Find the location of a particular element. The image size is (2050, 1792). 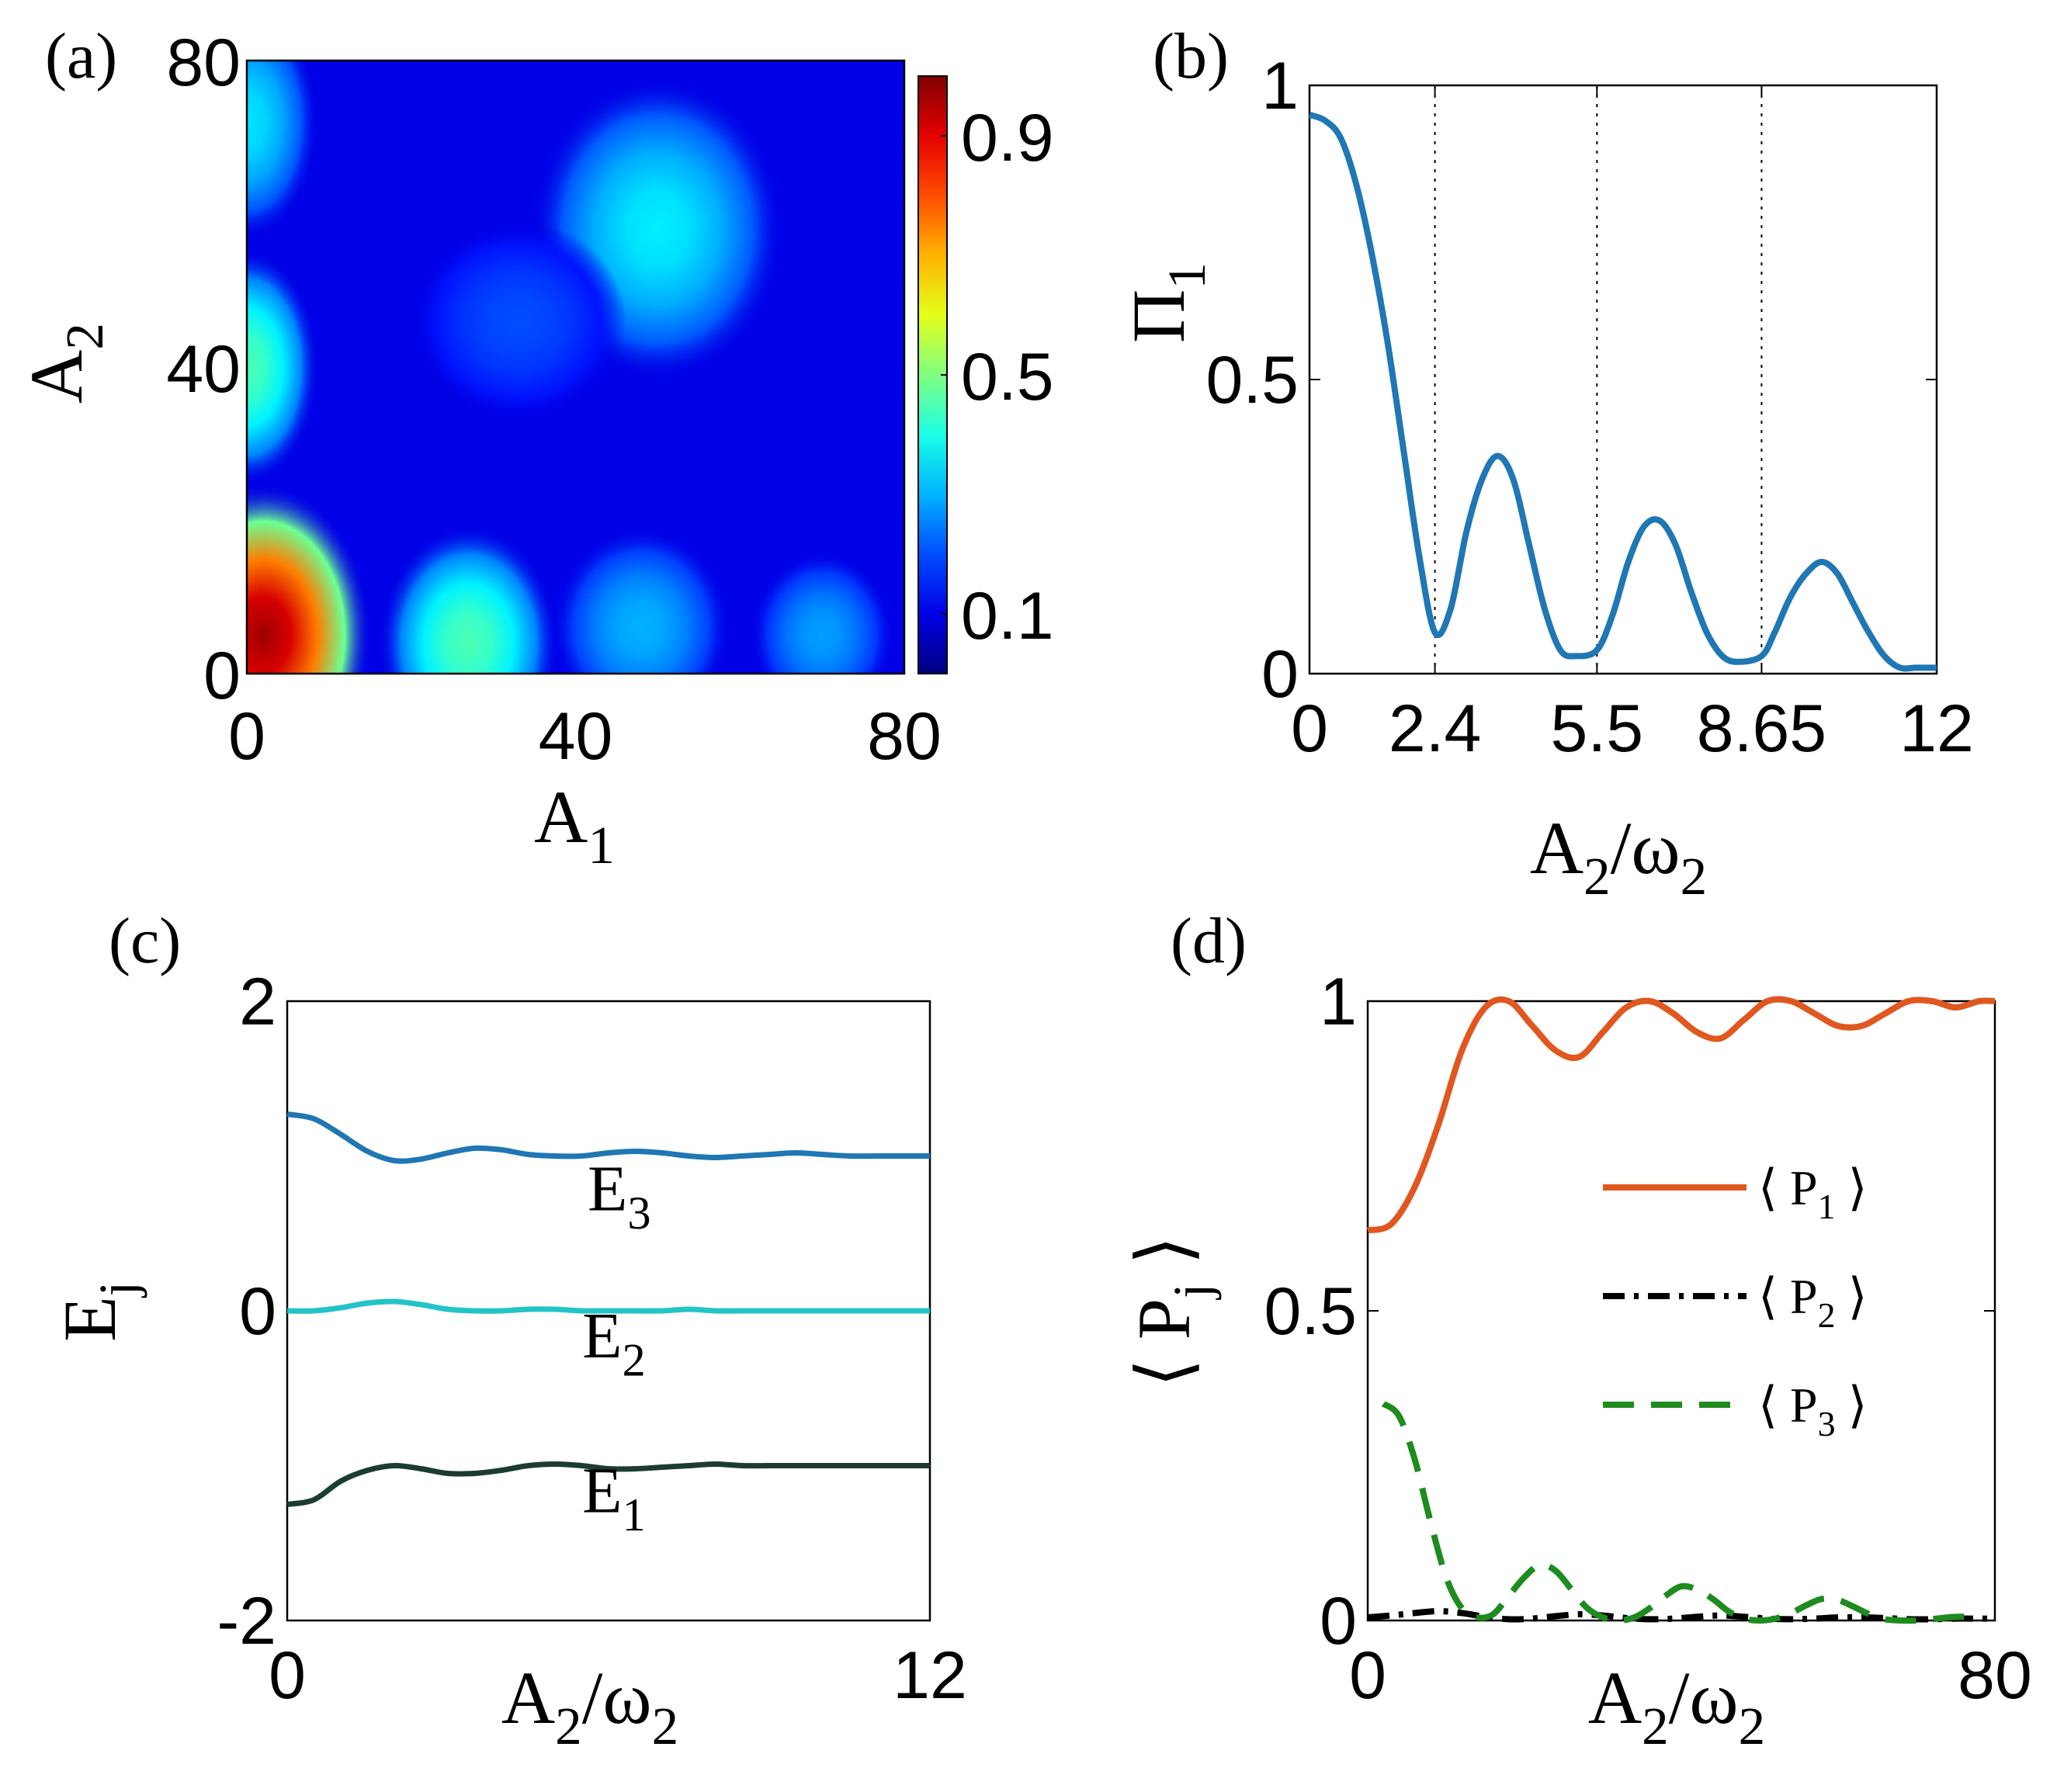

plot-d-ylabel-main: ⟨ P is located at coordinates (1163, 1343).